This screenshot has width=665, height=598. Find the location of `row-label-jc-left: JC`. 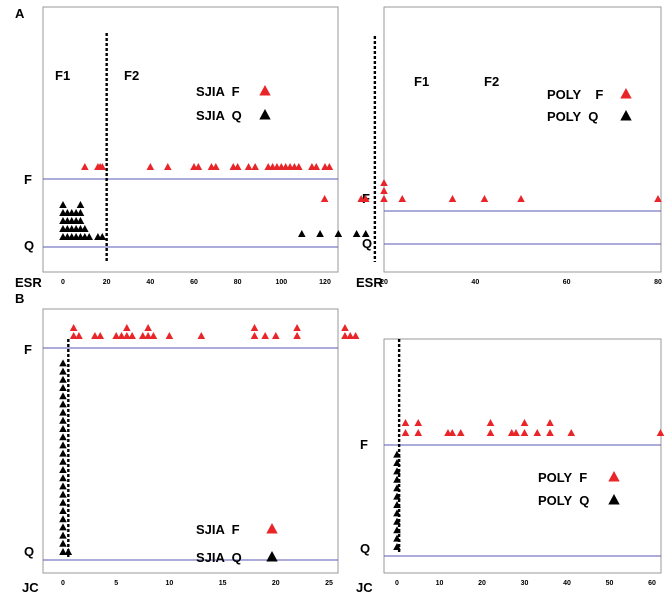

row-label-jc-left: JC is located at coordinates (30, 587).